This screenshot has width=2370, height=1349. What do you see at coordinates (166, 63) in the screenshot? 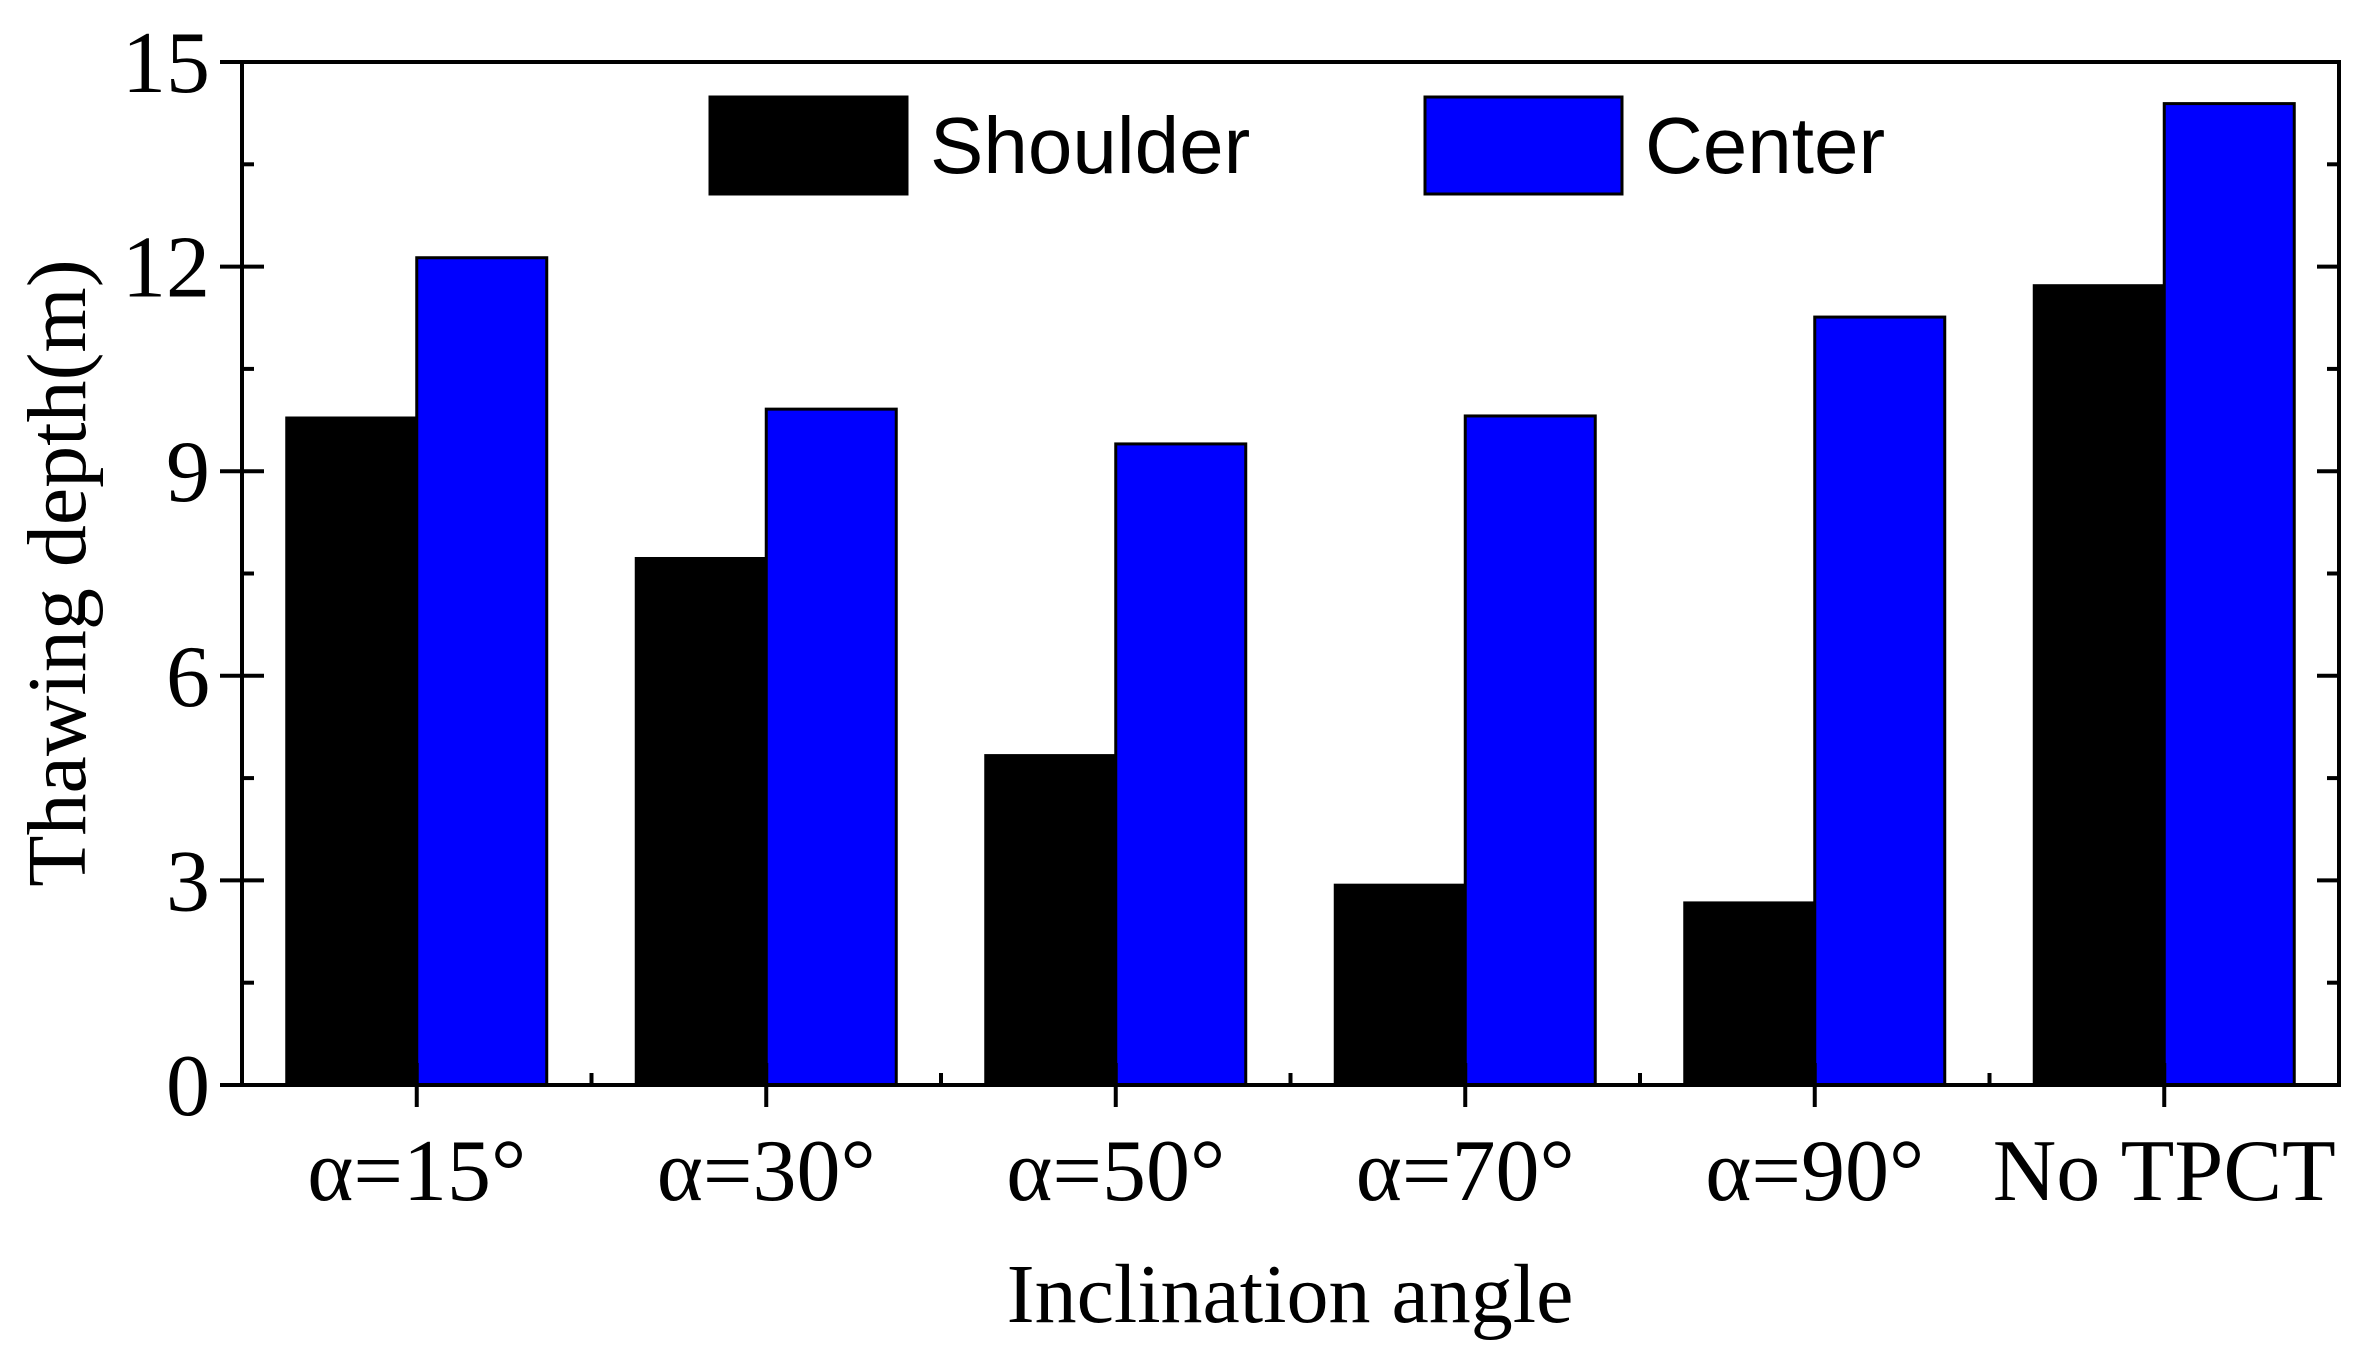
I see `y-tick-label: 15` at bounding box center [166, 63].